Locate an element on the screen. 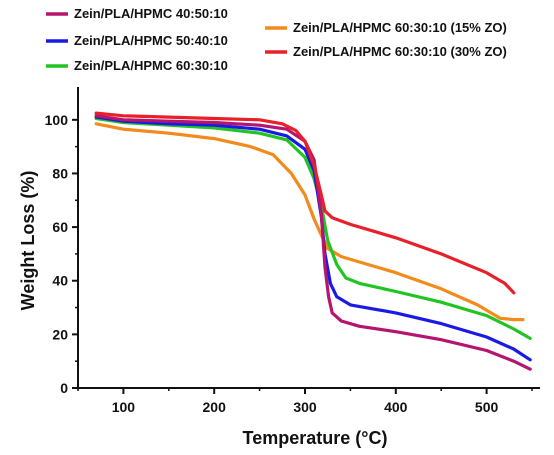 Image resolution: width=554 pixels, height=455 pixels. x-tick-label: 200 is located at coordinates (215, 407).